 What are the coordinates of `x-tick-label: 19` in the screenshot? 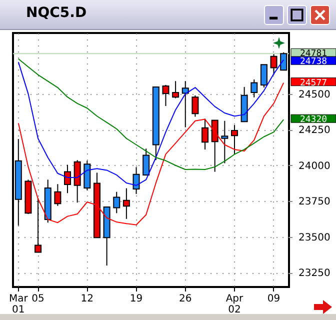 It's located at (136, 299).